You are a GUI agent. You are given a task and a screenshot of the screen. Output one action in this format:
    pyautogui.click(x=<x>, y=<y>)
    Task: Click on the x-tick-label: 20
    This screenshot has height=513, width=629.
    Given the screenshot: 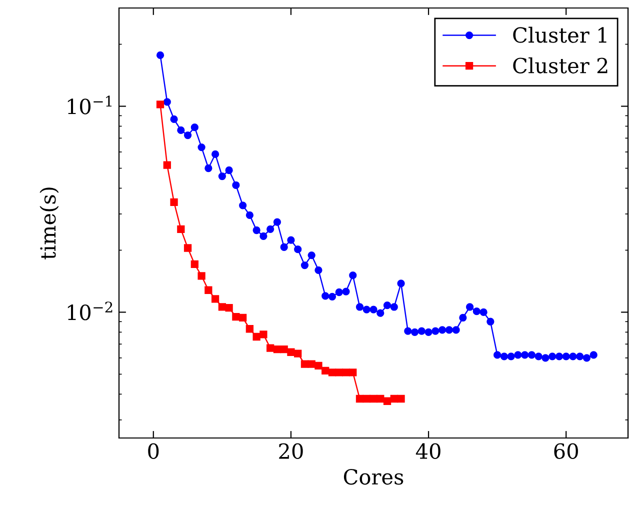 What is the action you would take?
    pyautogui.click(x=291, y=451)
    